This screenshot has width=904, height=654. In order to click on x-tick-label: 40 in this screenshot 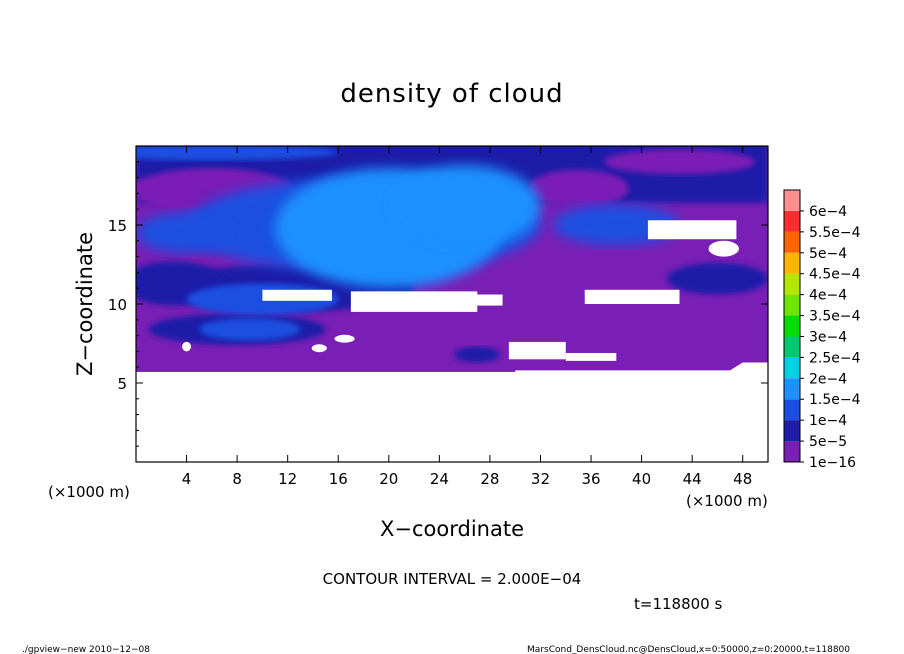, I will do `click(641, 479)`.